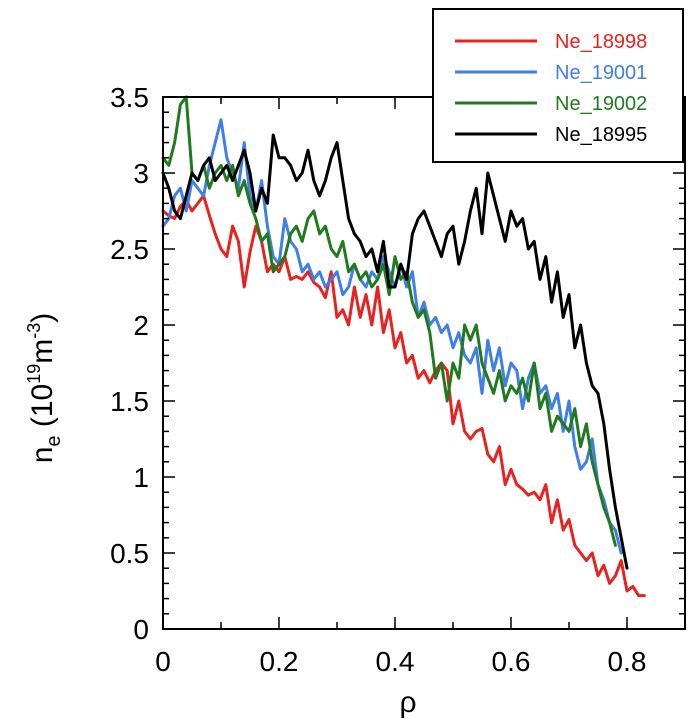  What do you see at coordinates (279, 661) in the screenshot?
I see `x-tick-label: 0.2` at bounding box center [279, 661].